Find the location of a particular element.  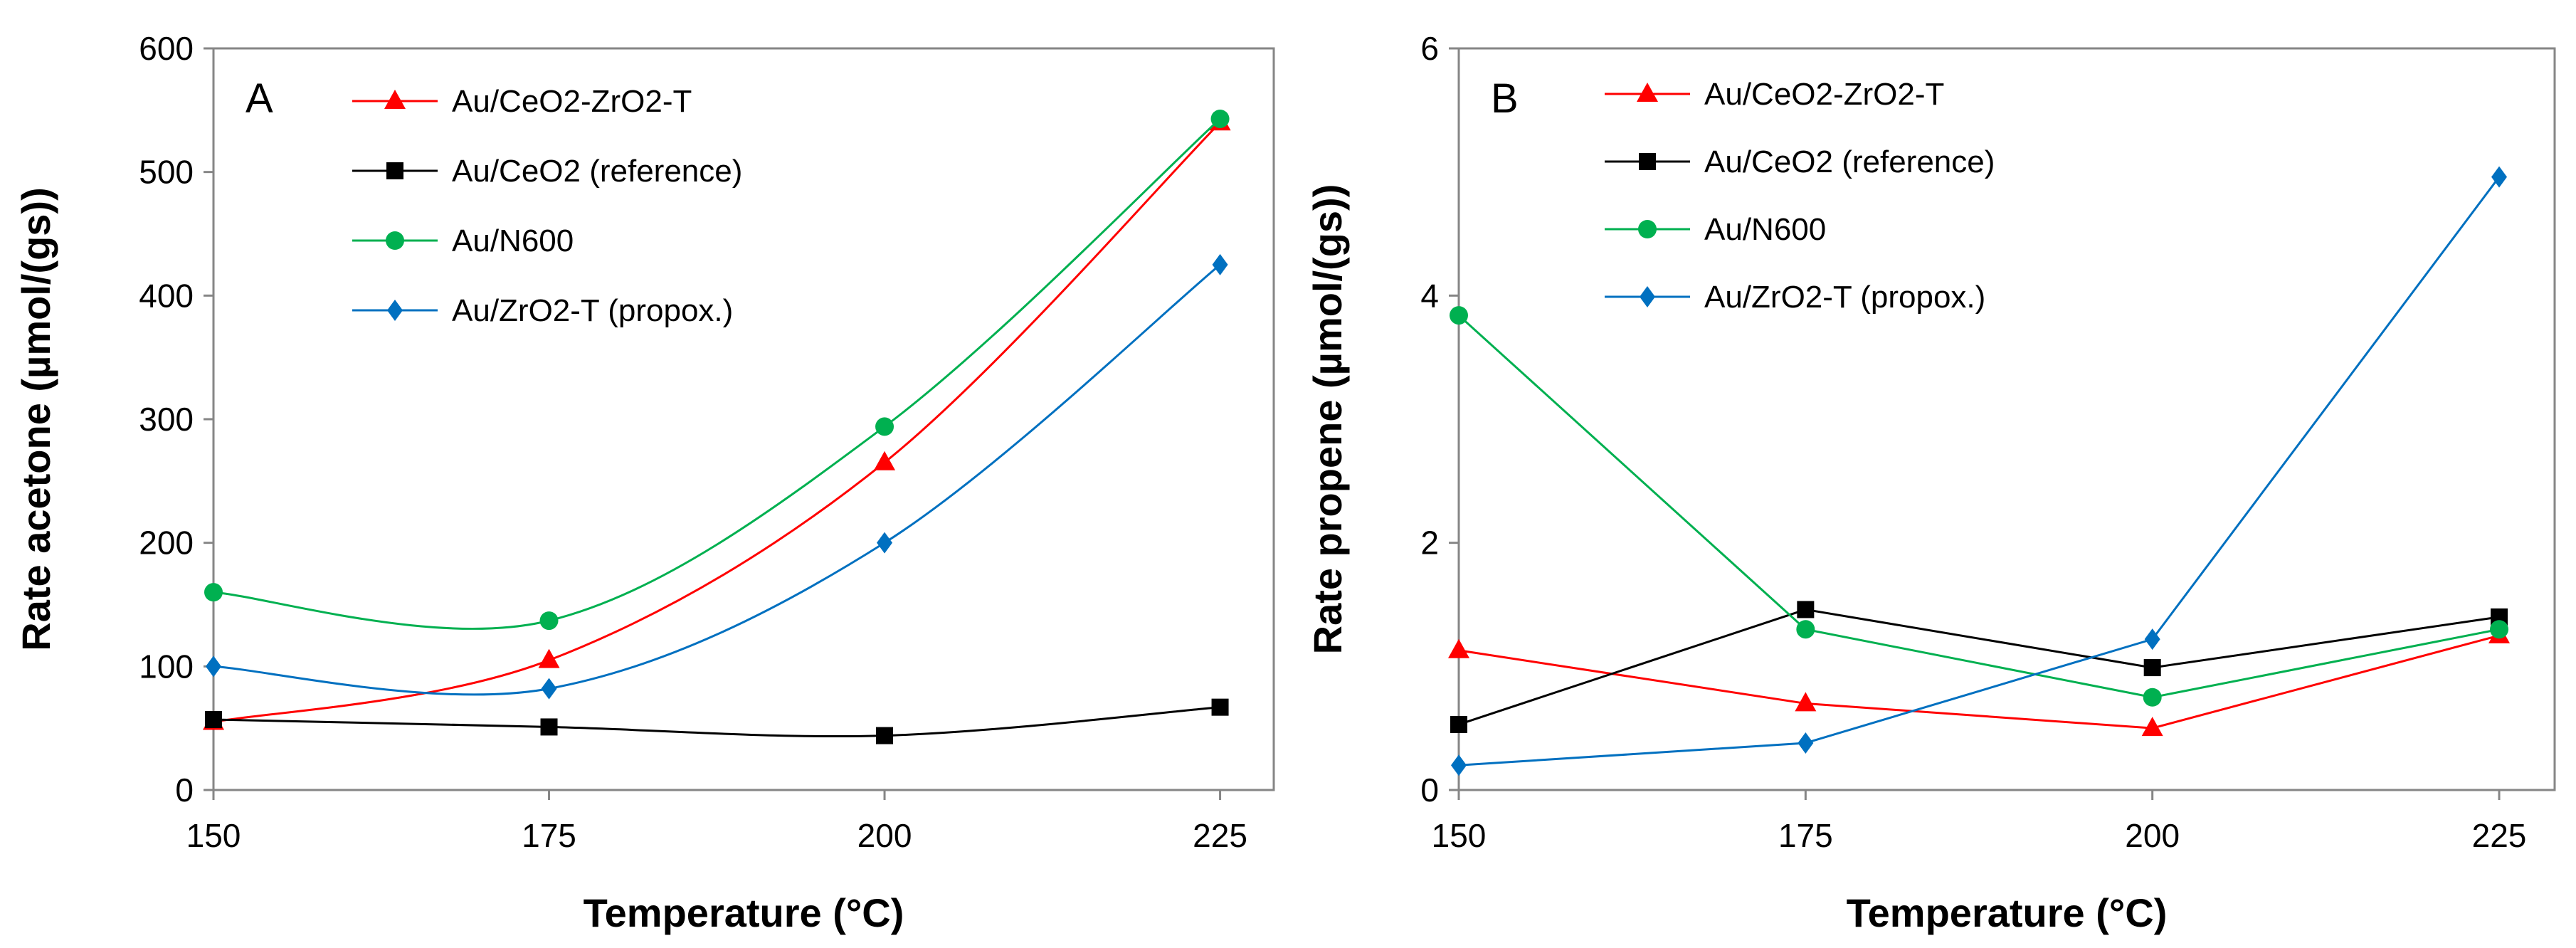

panel-a-series-line is located at coordinates (716, 722).